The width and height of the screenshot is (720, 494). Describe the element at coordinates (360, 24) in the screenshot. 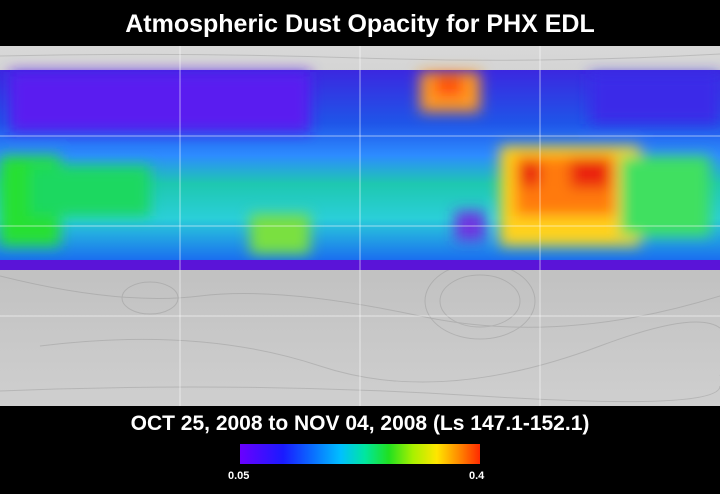

I see `map-title: Atmospheric Dust Opacity for PHX EDL` at that location.